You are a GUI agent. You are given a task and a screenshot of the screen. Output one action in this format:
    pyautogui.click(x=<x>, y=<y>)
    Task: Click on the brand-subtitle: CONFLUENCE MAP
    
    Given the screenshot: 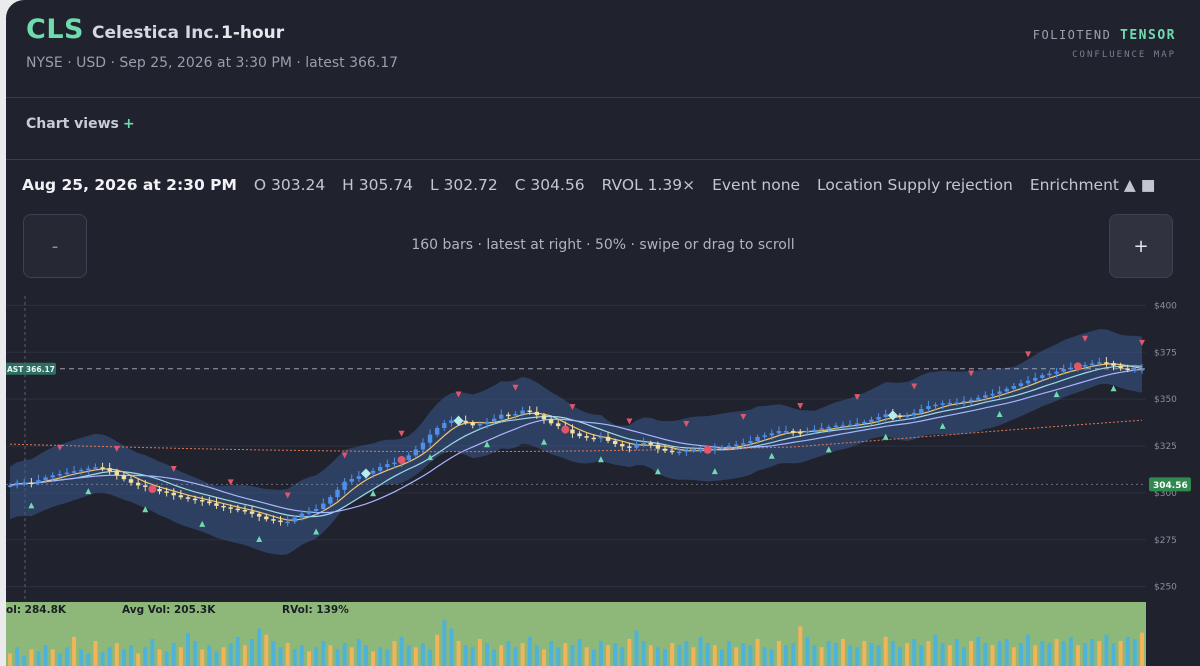 What is the action you would take?
    pyautogui.click(x=1124, y=55)
    